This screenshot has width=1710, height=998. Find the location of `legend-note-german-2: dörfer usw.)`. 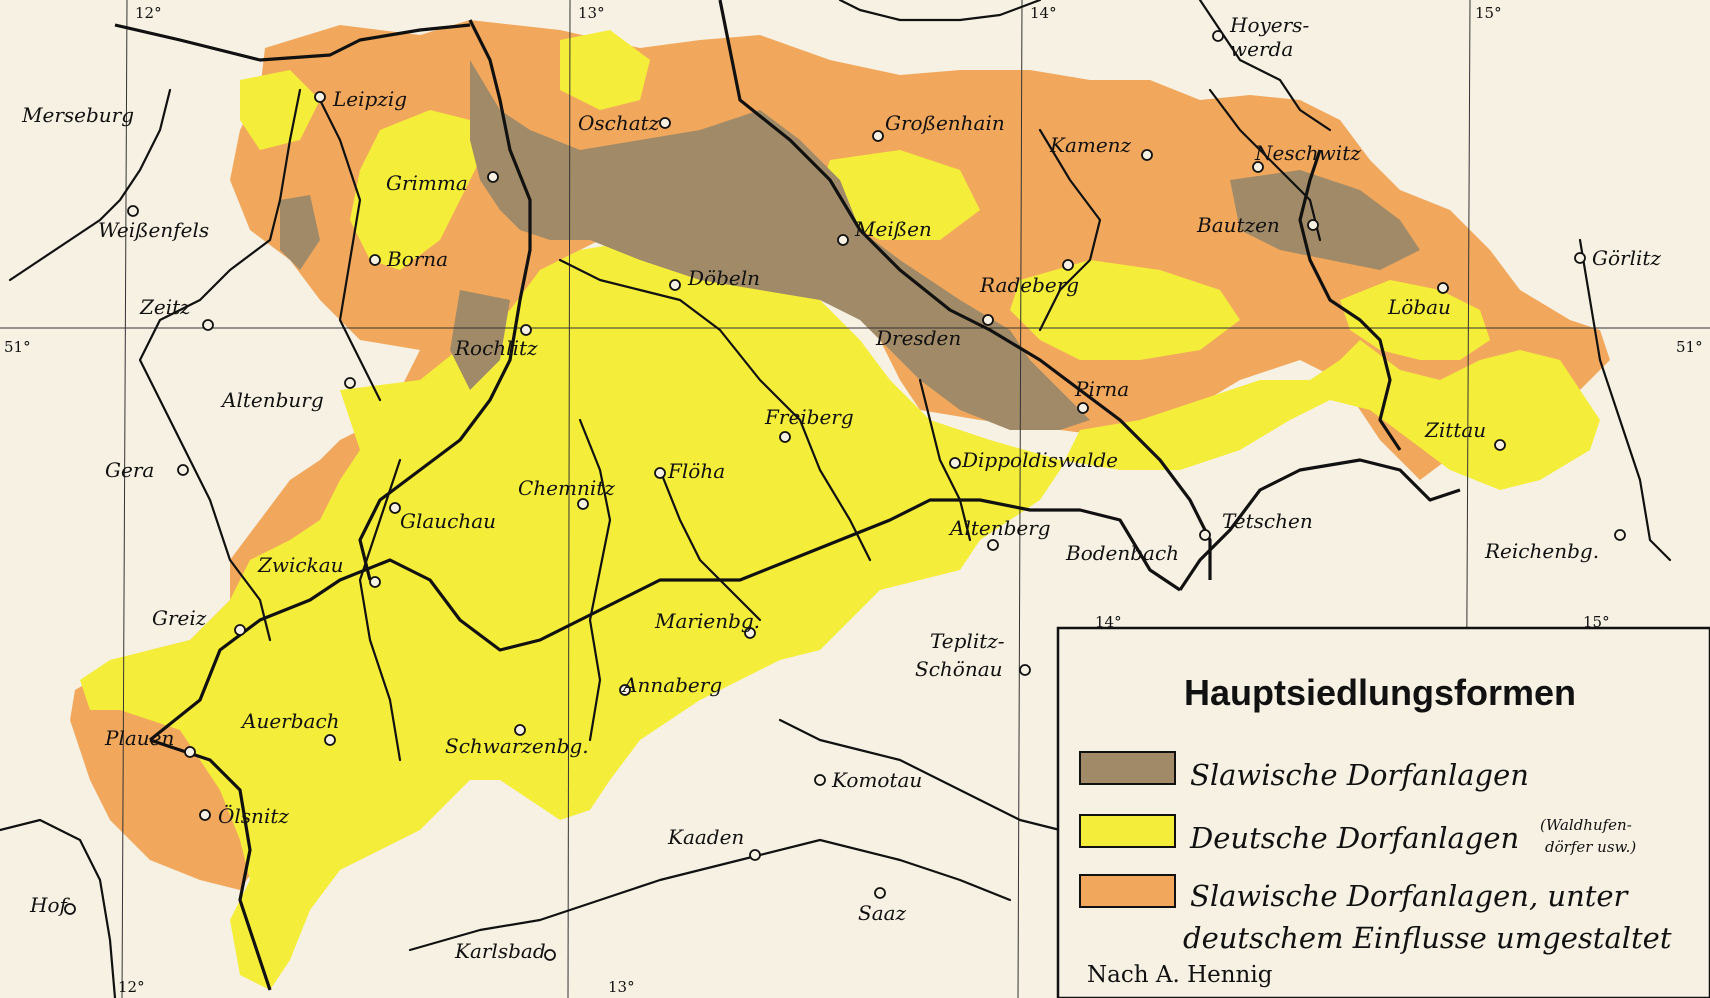

legend-note-german-2: dörfer usw.) is located at coordinates (1590, 847).